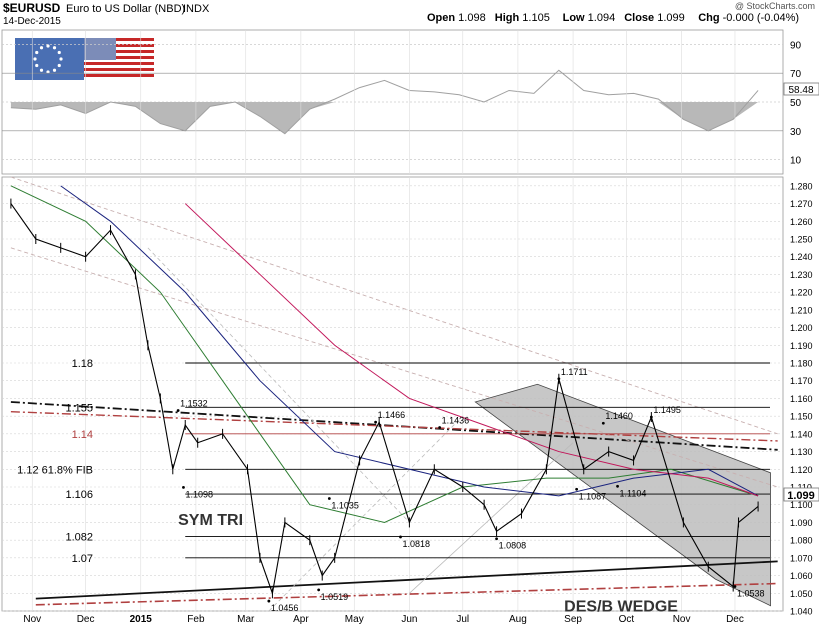 Image resolution: width=819 pixels, height=630 pixels. I want to click on annotation-label: 1.0538, so click(751, 594).